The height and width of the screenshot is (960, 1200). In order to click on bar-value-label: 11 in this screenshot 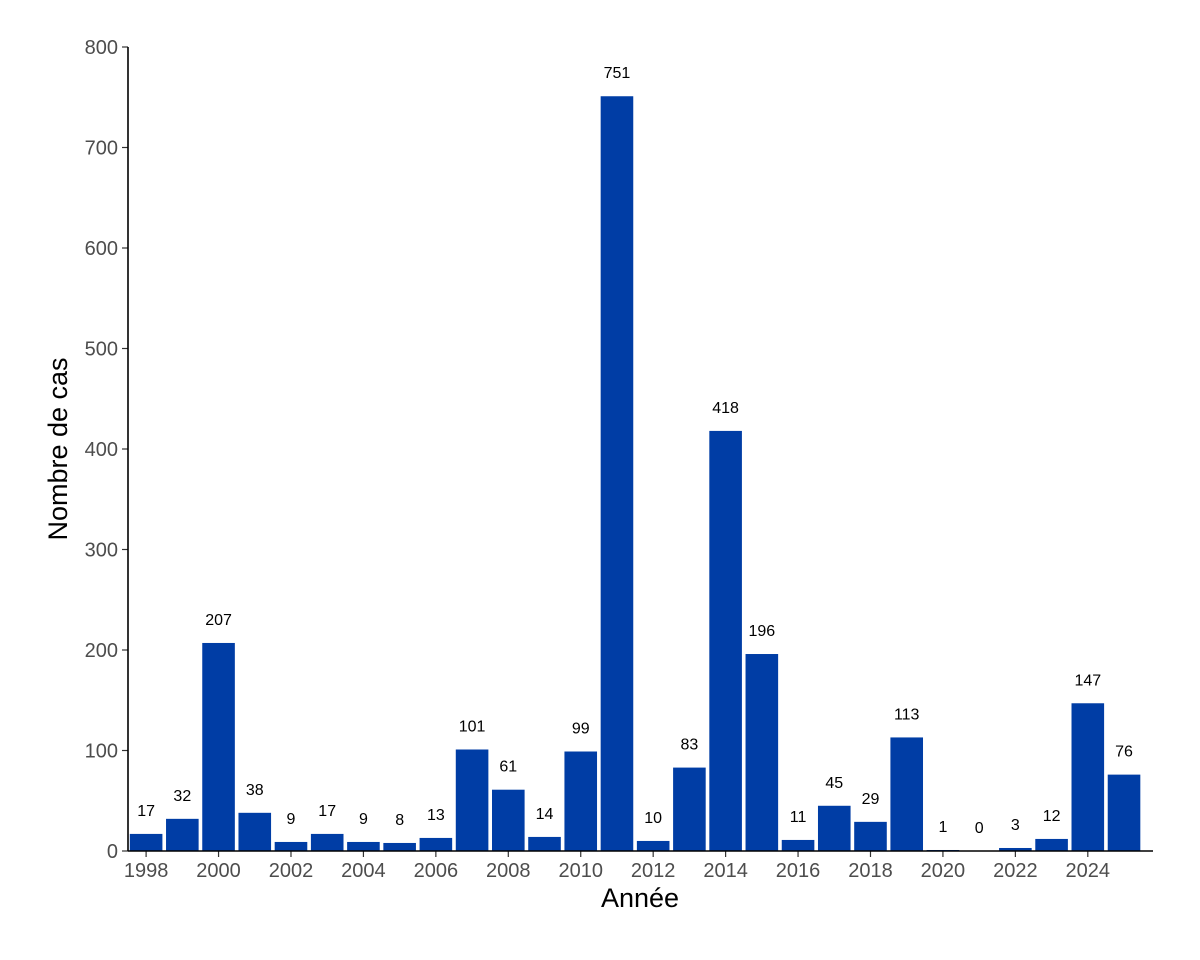, I will do `click(798, 817)`.